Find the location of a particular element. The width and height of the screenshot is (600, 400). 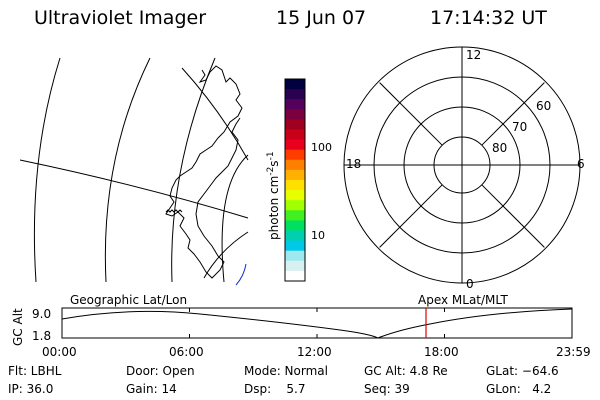

timeline-y-top: 9.0 is located at coordinates (41, 314).